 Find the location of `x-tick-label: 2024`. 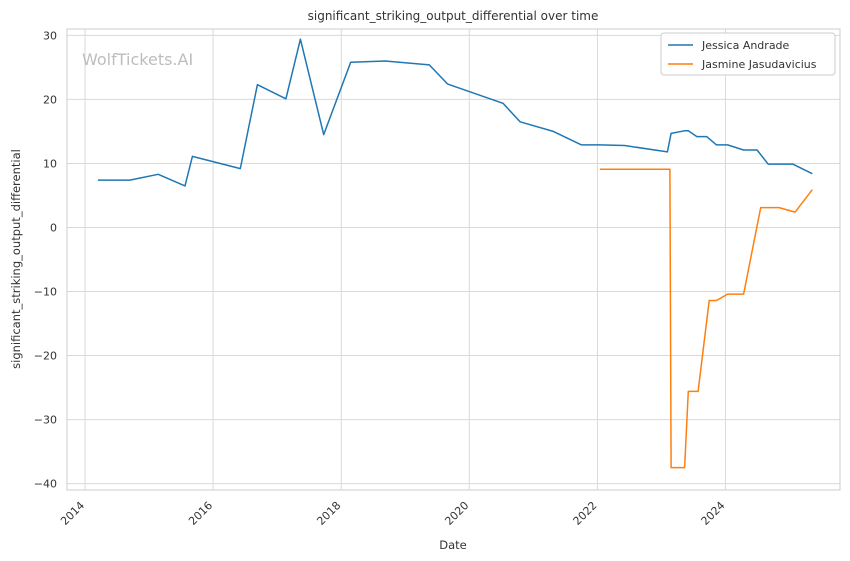

x-tick-label: 2024 is located at coordinates (713, 513).